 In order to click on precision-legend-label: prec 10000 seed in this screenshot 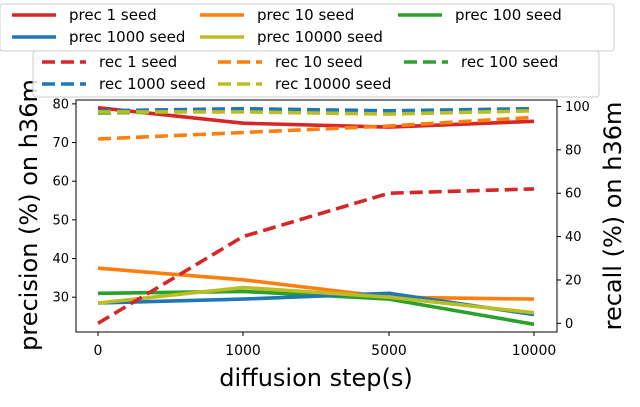, I will do `click(320, 37)`.